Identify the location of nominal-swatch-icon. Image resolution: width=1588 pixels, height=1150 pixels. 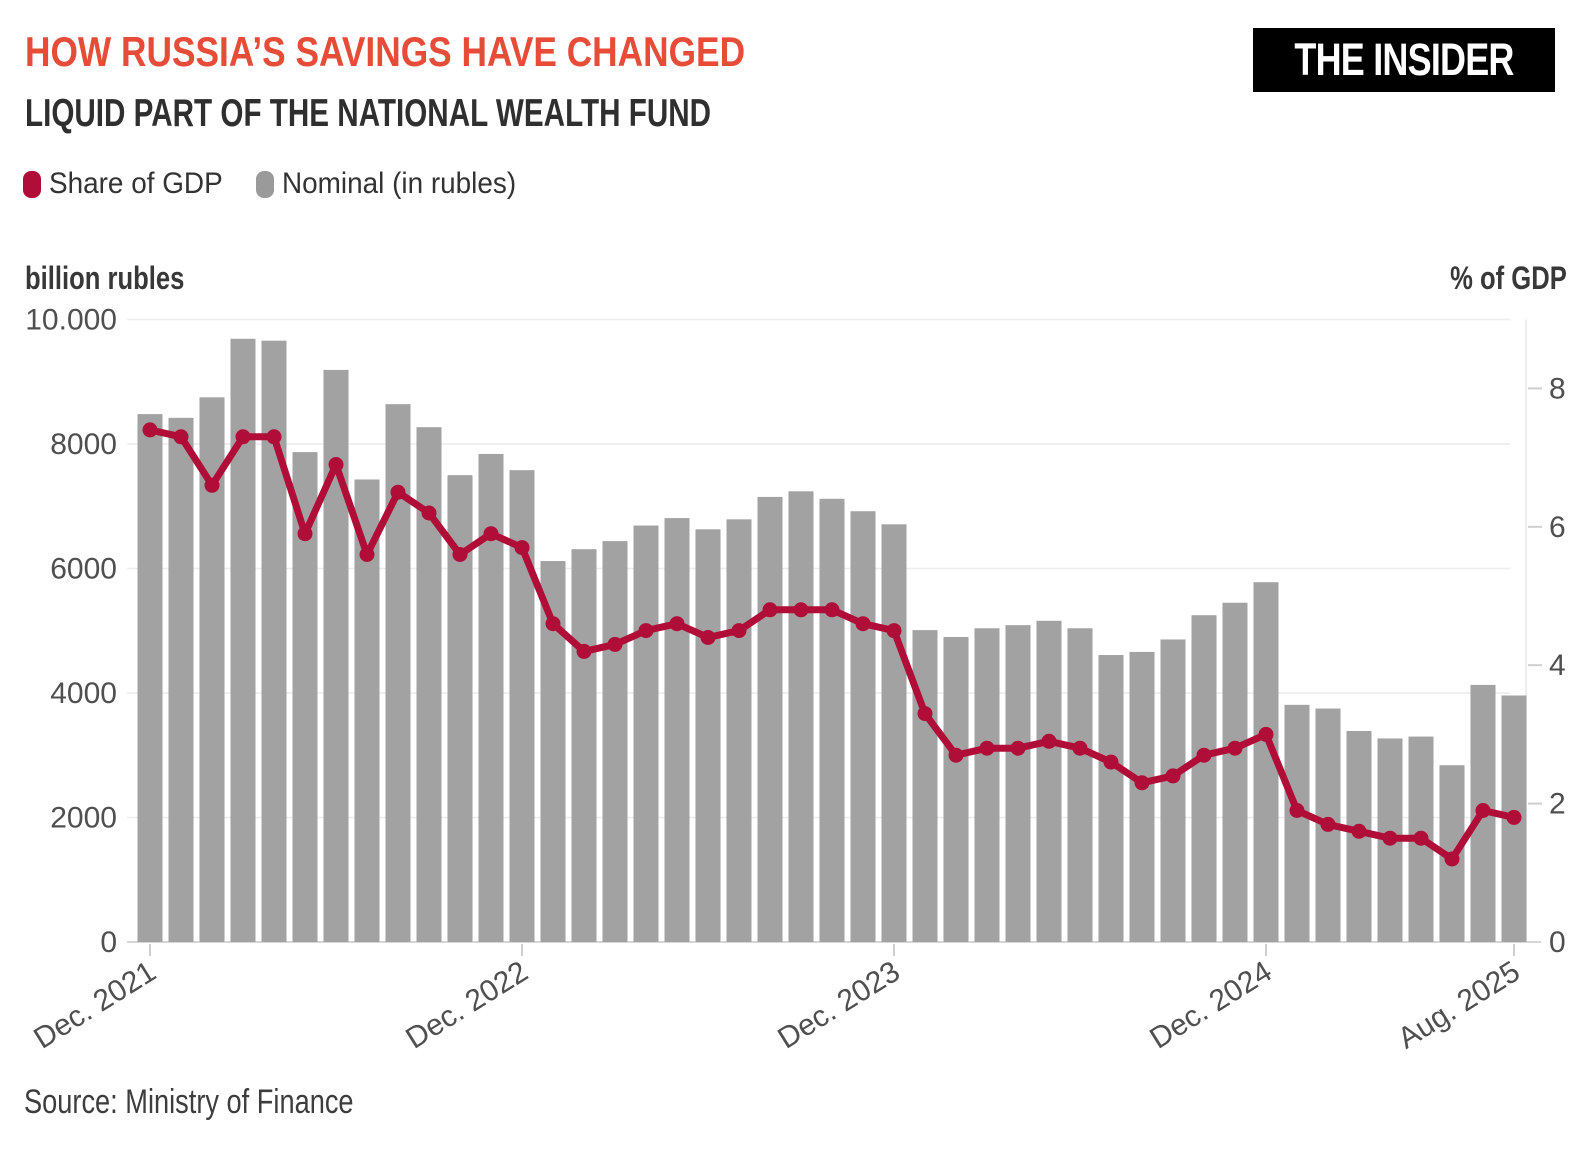
(264, 184).